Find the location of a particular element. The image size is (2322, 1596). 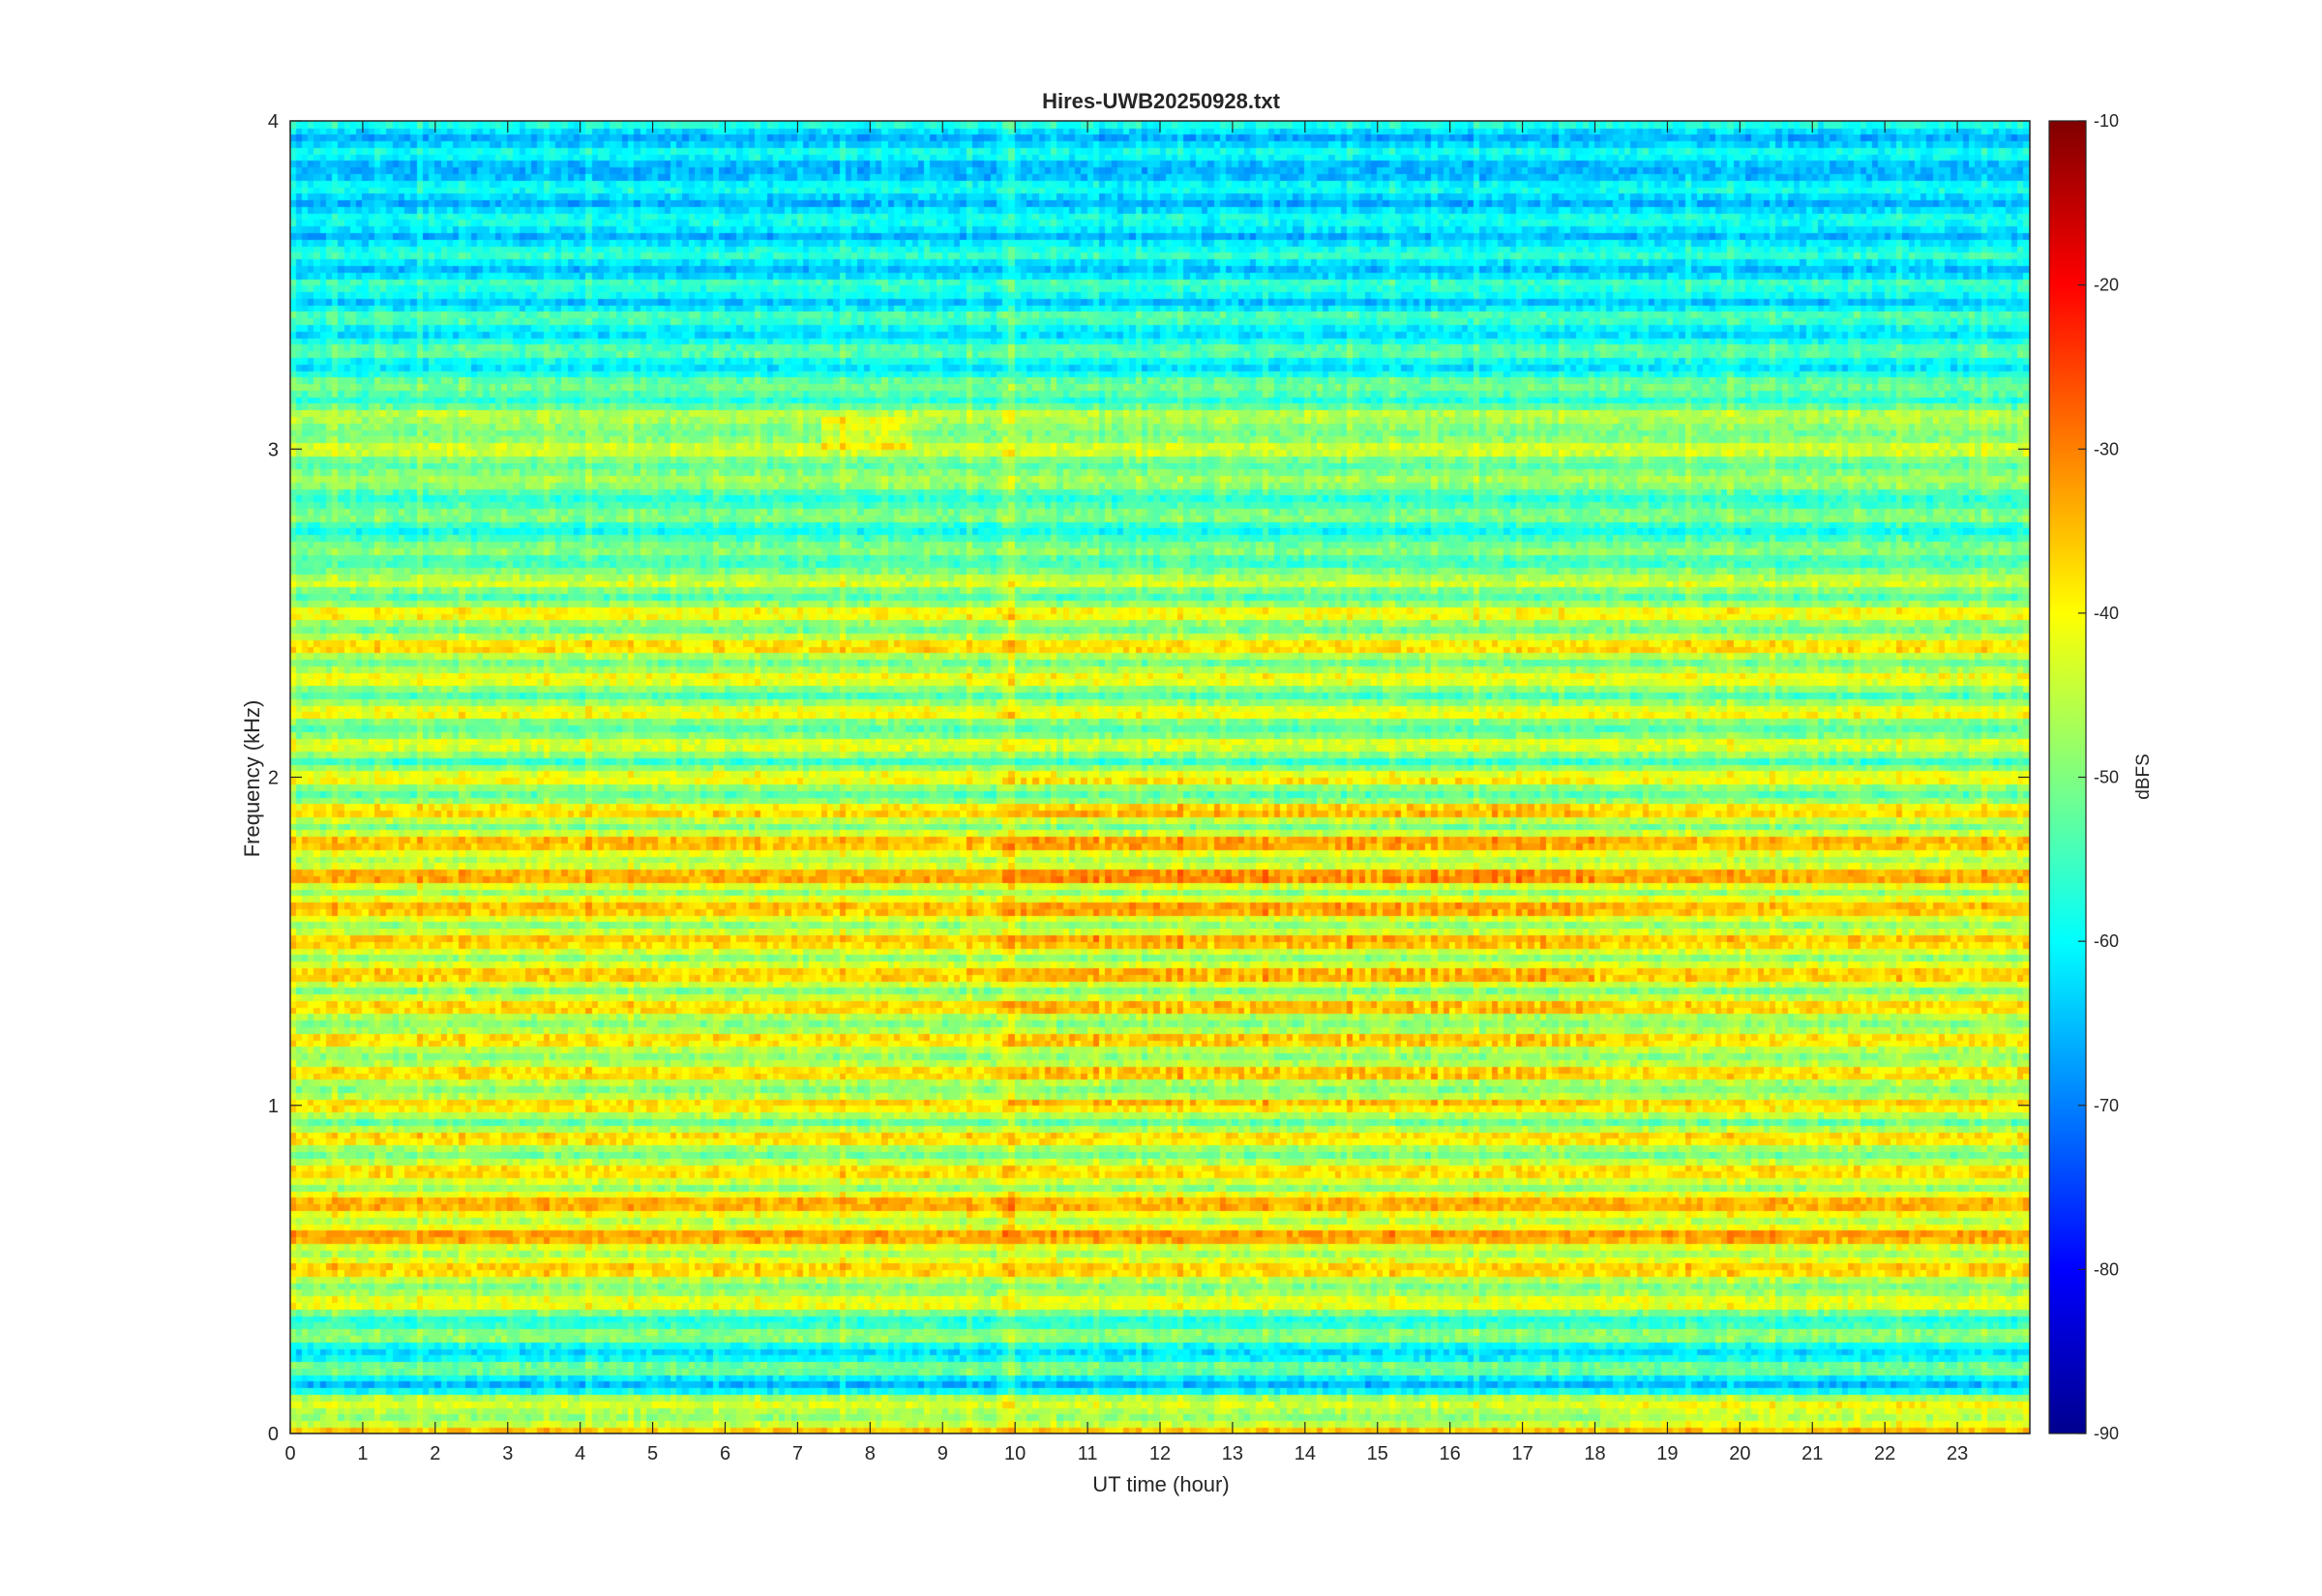

x-tick-label: 5 is located at coordinates (652, 1453).